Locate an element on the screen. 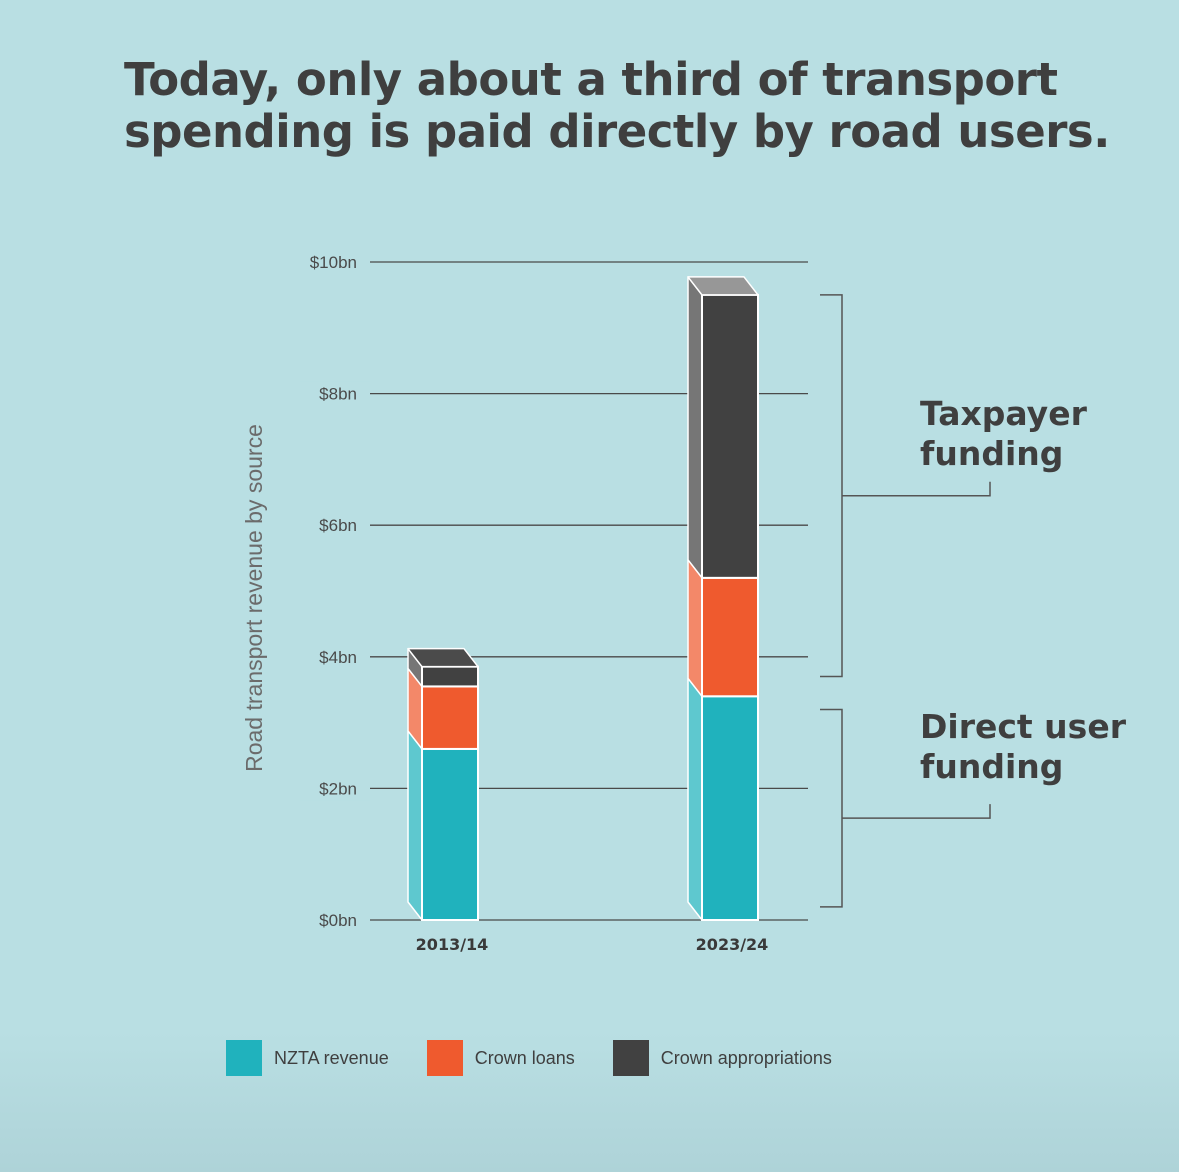  legend-item-crown-appropriations: Crown appropriations is located at coordinates (722, 1058).